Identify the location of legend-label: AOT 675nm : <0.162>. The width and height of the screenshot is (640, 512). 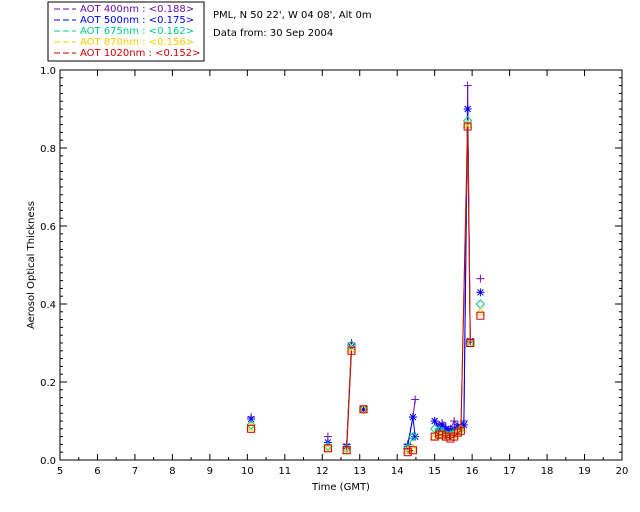
(137, 31).